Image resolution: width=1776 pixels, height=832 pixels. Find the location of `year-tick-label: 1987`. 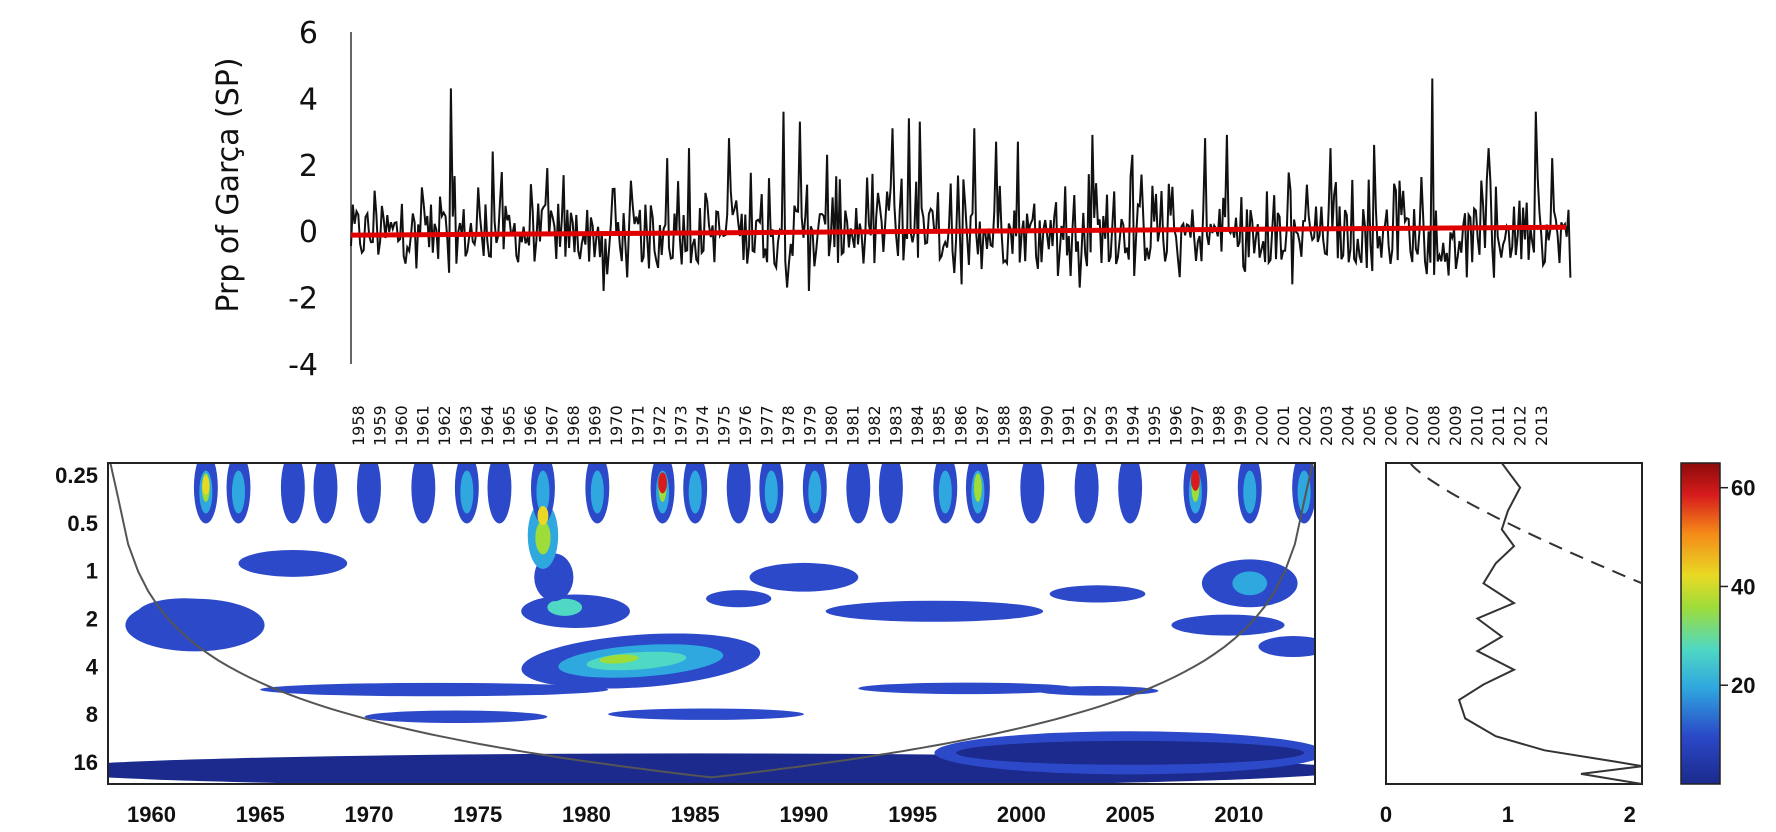

year-tick-label: 1987 is located at coordinates (982, 425).